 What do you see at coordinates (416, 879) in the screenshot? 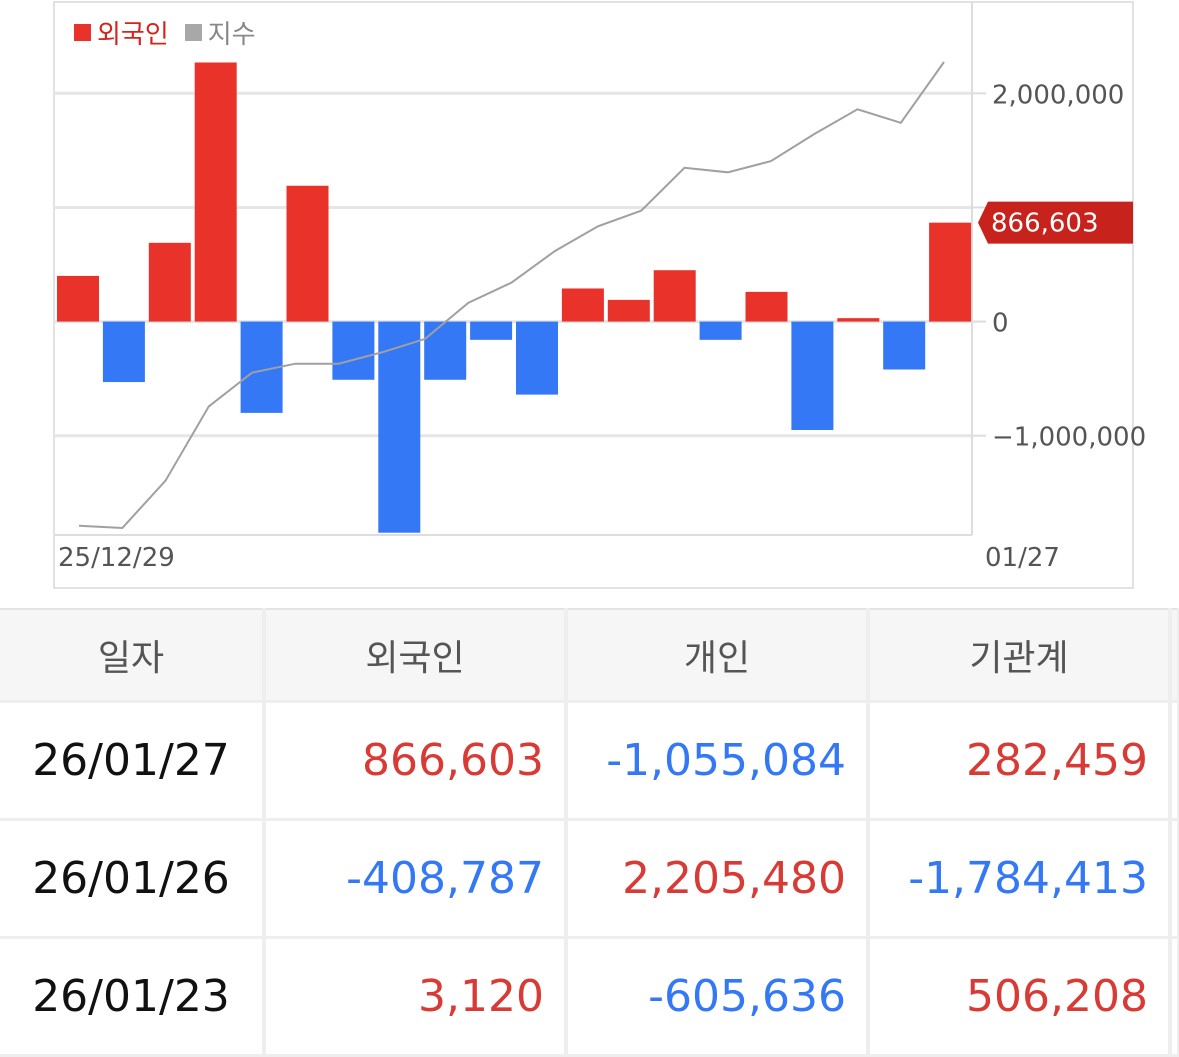
I see `cell-foreign: -408,787` at bounding box center [416, 879].